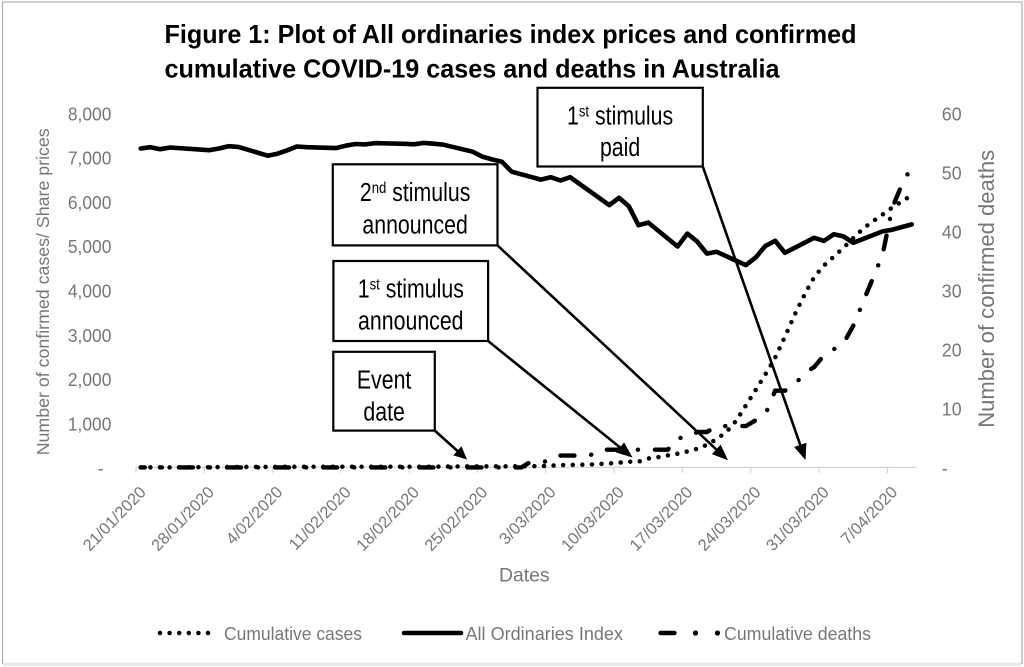  What do you see at coordinates (90, 292) in the screenshot?
I see `svg-text: 4,000` at bounding box center [90, 292].